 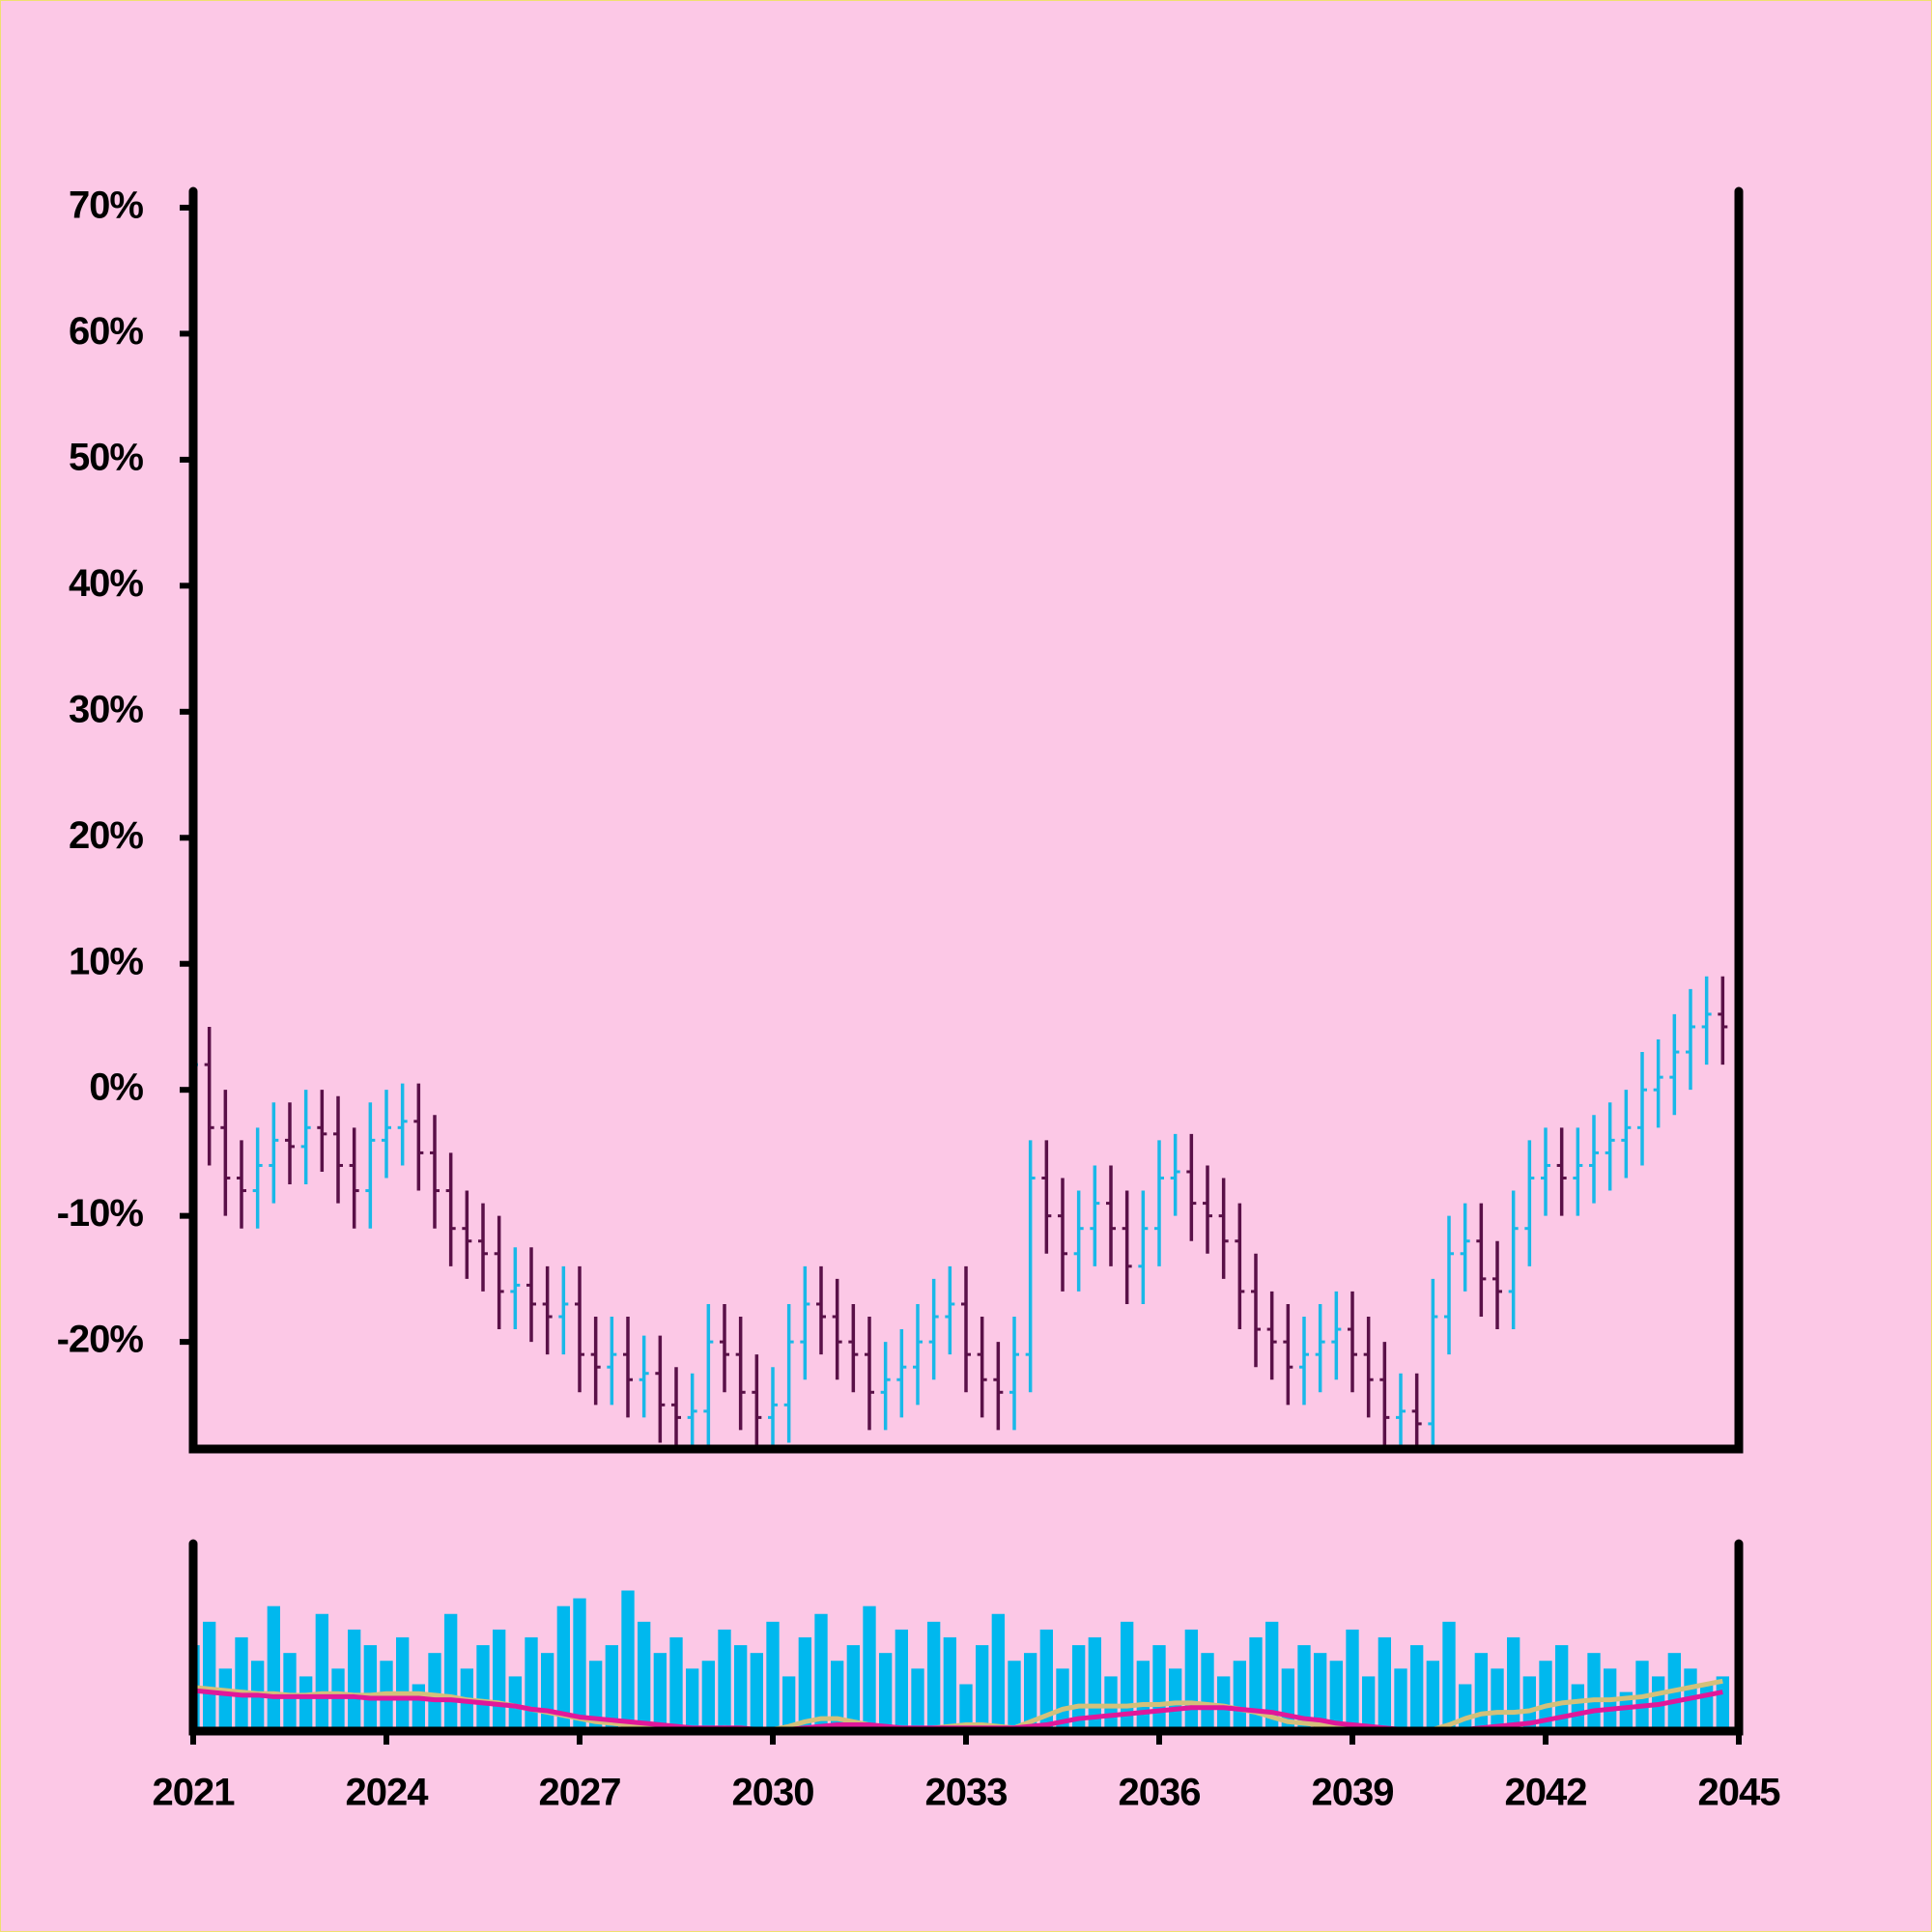 What do you see at coordinates (106, 457) in the screenshot?
I see `y-tick-label: 50%` at bounding box center [106, 457].